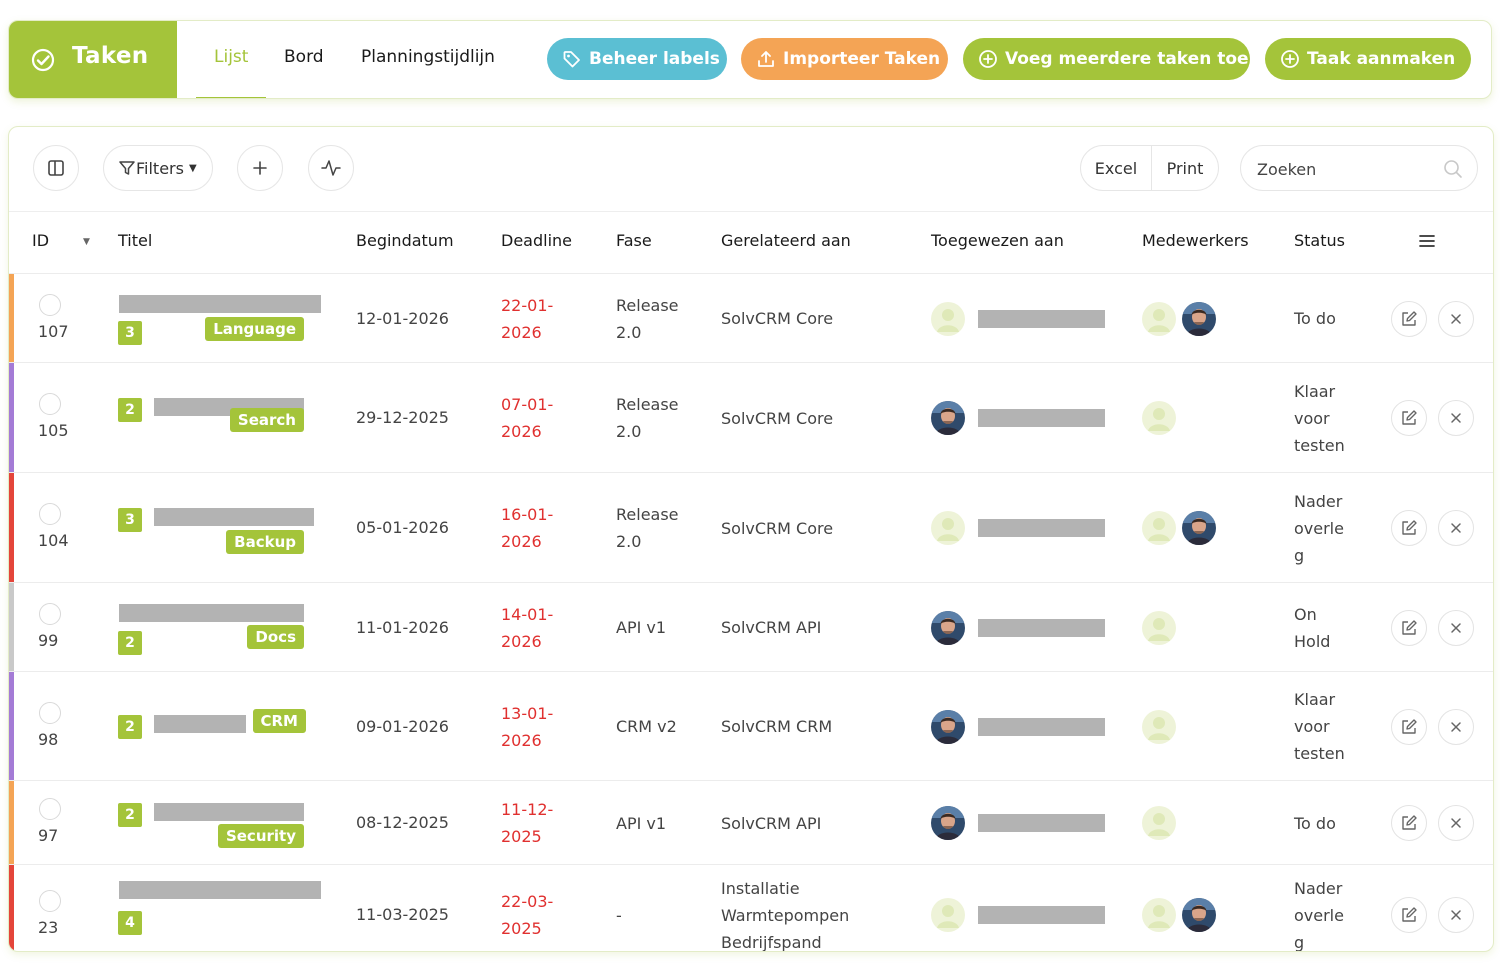 The width and height of the screenshot is (1500, 973). I want to click on manage-labels-button: Beheer labels, so click(637, 59).